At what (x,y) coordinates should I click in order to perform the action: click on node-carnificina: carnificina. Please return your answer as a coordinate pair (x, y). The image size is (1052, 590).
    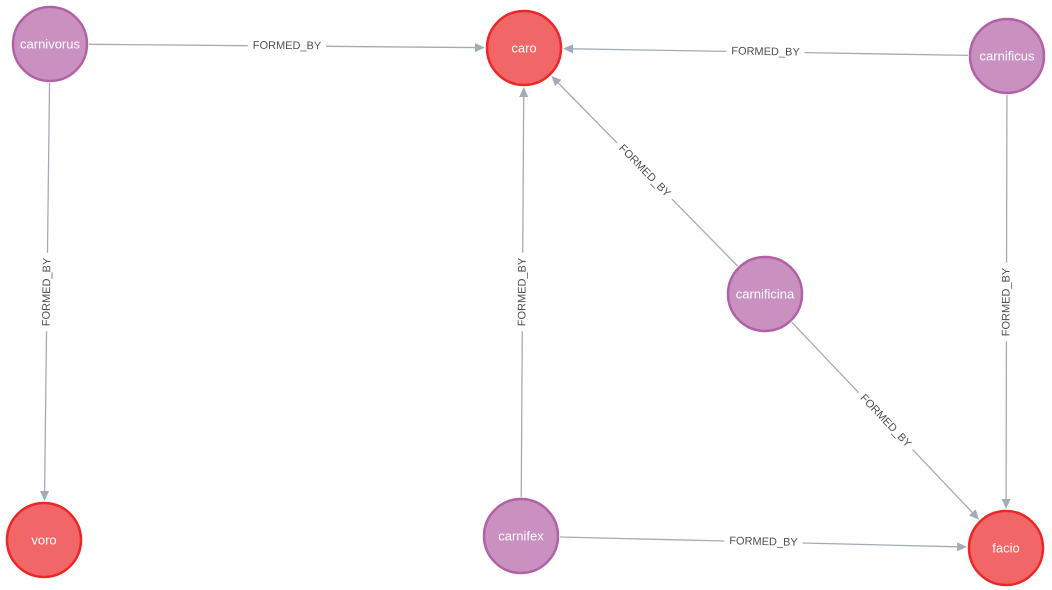
    Looking at the image, I should click on (765, 294).